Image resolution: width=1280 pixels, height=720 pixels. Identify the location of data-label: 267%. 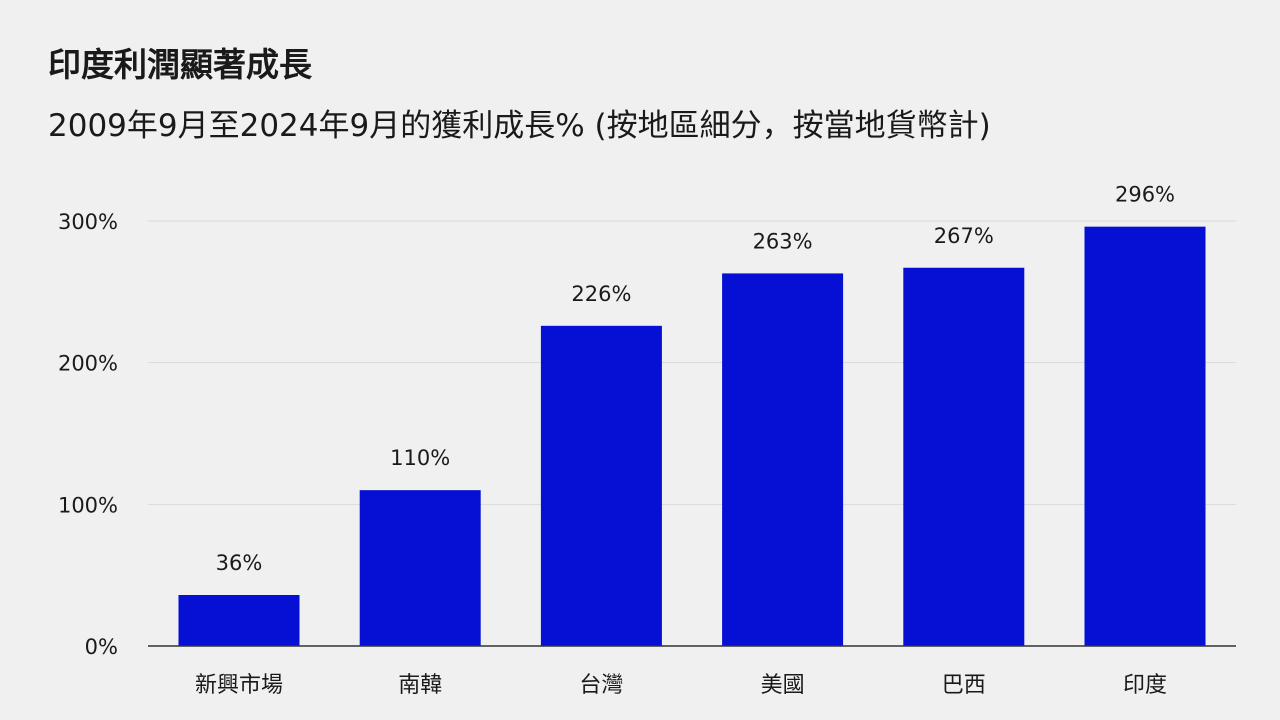
(964, 236).